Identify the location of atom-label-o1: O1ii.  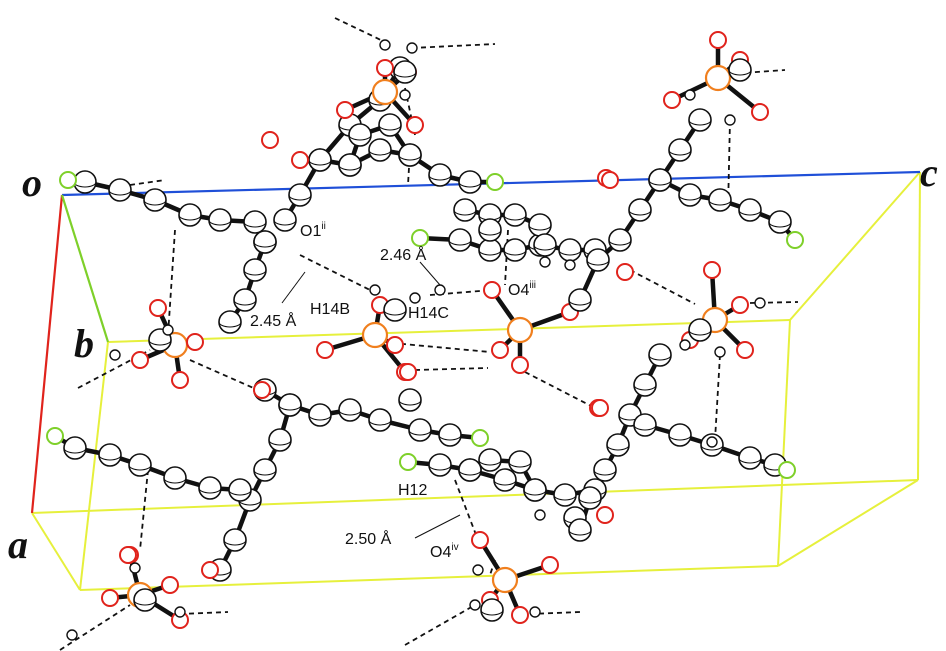
(313, 230).